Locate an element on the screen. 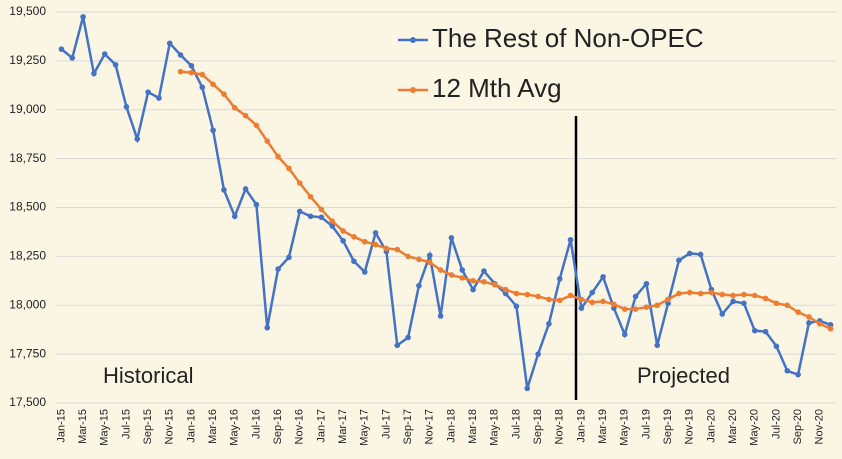 This screenshot has width=842, height=459. y-tick-label: 18,000 is located at coordinates (27, 304).